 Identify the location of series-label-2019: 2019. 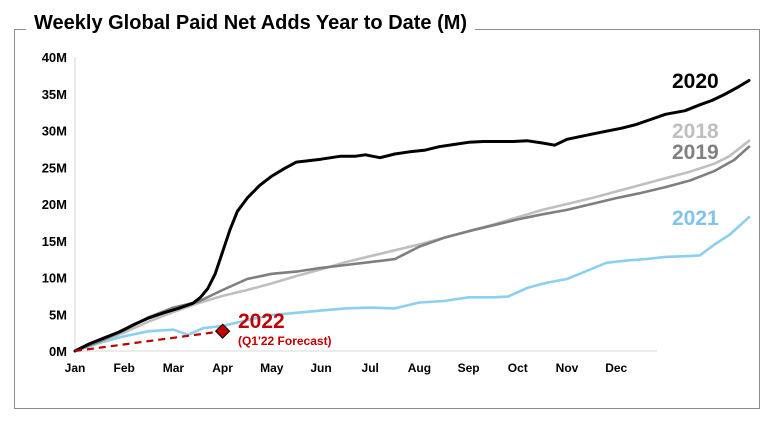
(695, 152).